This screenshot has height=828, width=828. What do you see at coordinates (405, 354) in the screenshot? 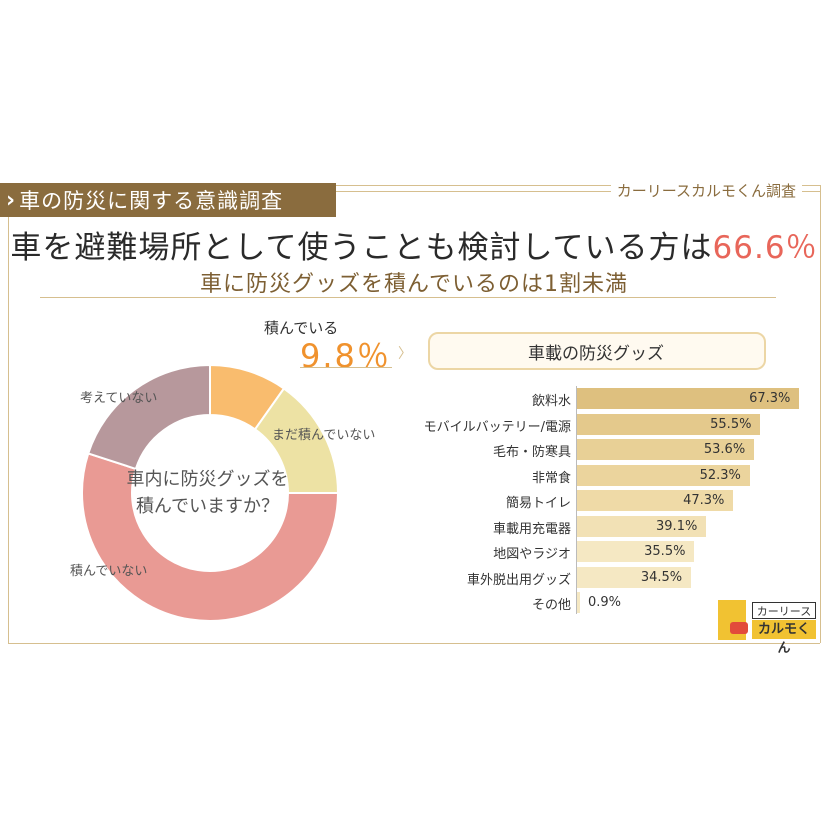
I see `callout-arrow-icon: 〉` at bounding box center [405, 354].